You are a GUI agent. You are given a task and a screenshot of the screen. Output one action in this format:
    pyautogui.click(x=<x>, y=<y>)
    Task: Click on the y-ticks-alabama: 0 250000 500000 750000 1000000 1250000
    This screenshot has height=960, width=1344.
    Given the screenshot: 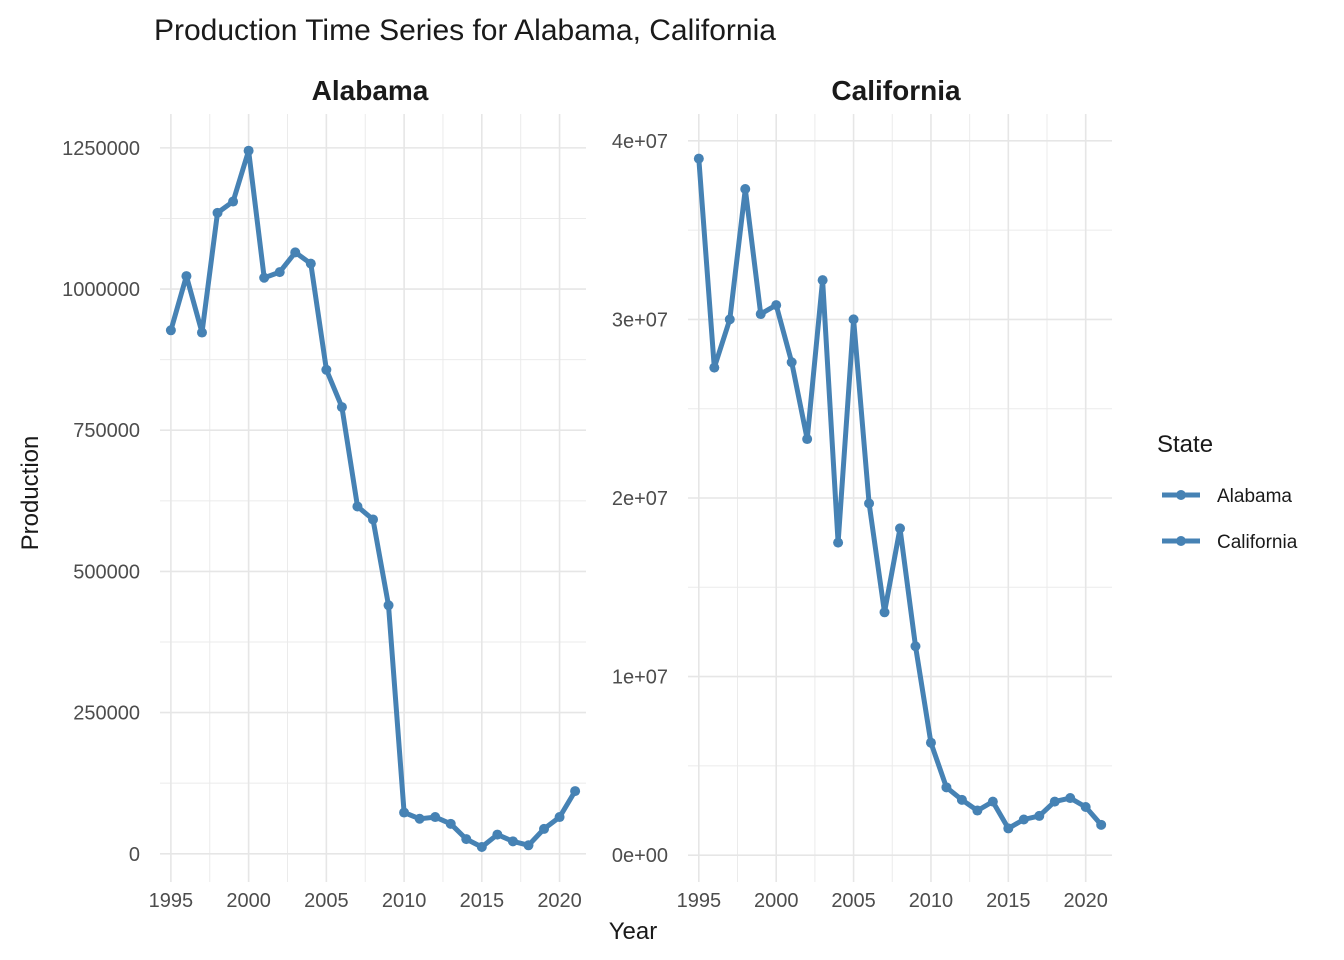 What is the action you would take?
    pyautogui.click(x=101, y=502)
    